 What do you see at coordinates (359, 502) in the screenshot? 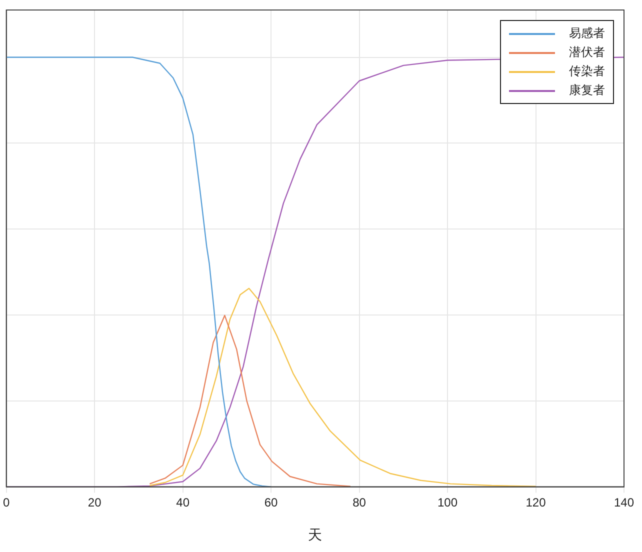
I see `x-tick-label: 80` at bounding box center [359, 502].